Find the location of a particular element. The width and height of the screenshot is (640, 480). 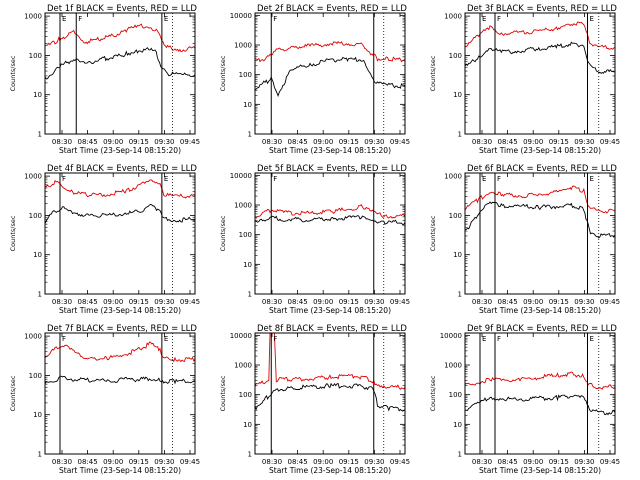

panel-title: Det 3f BLACK = Events, RED = LLD is located at coordinates (542, 9).